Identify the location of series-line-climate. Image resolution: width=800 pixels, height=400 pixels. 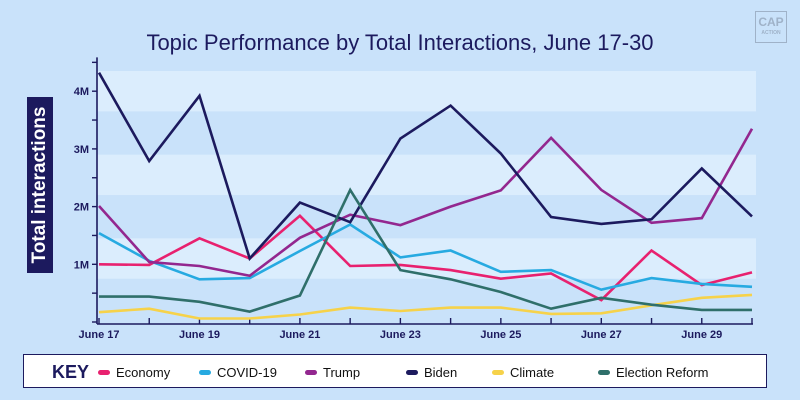
(425, 306).